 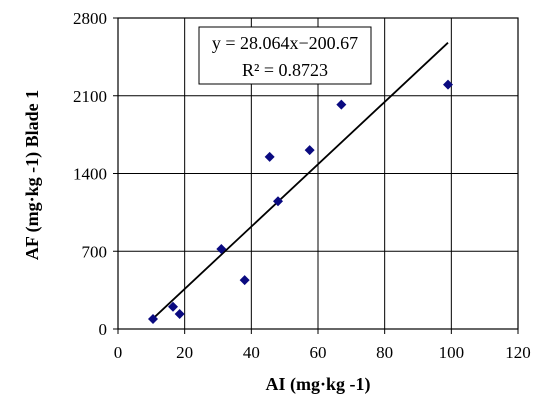 What do you see at coordinates (103, 329) in the screenshot?
I see `y-tick-label: 0` at bounding box center [103, 329].